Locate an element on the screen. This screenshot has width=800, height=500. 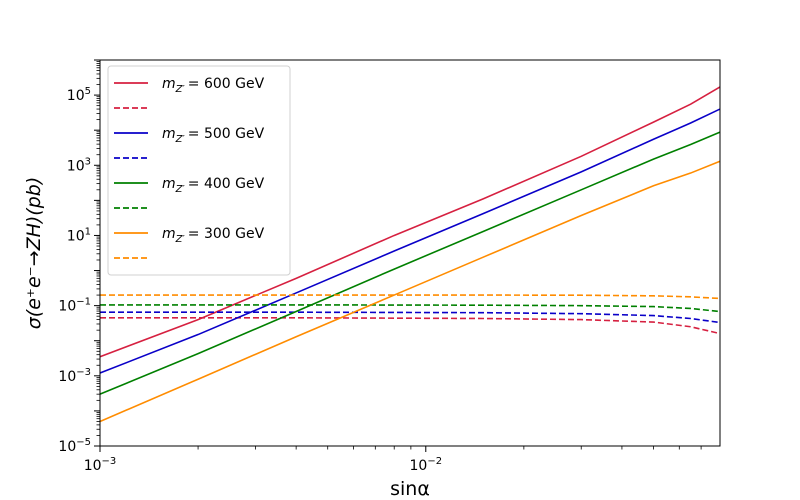
y-tick-label: 10⁵ is located at coordinates (79, 95).